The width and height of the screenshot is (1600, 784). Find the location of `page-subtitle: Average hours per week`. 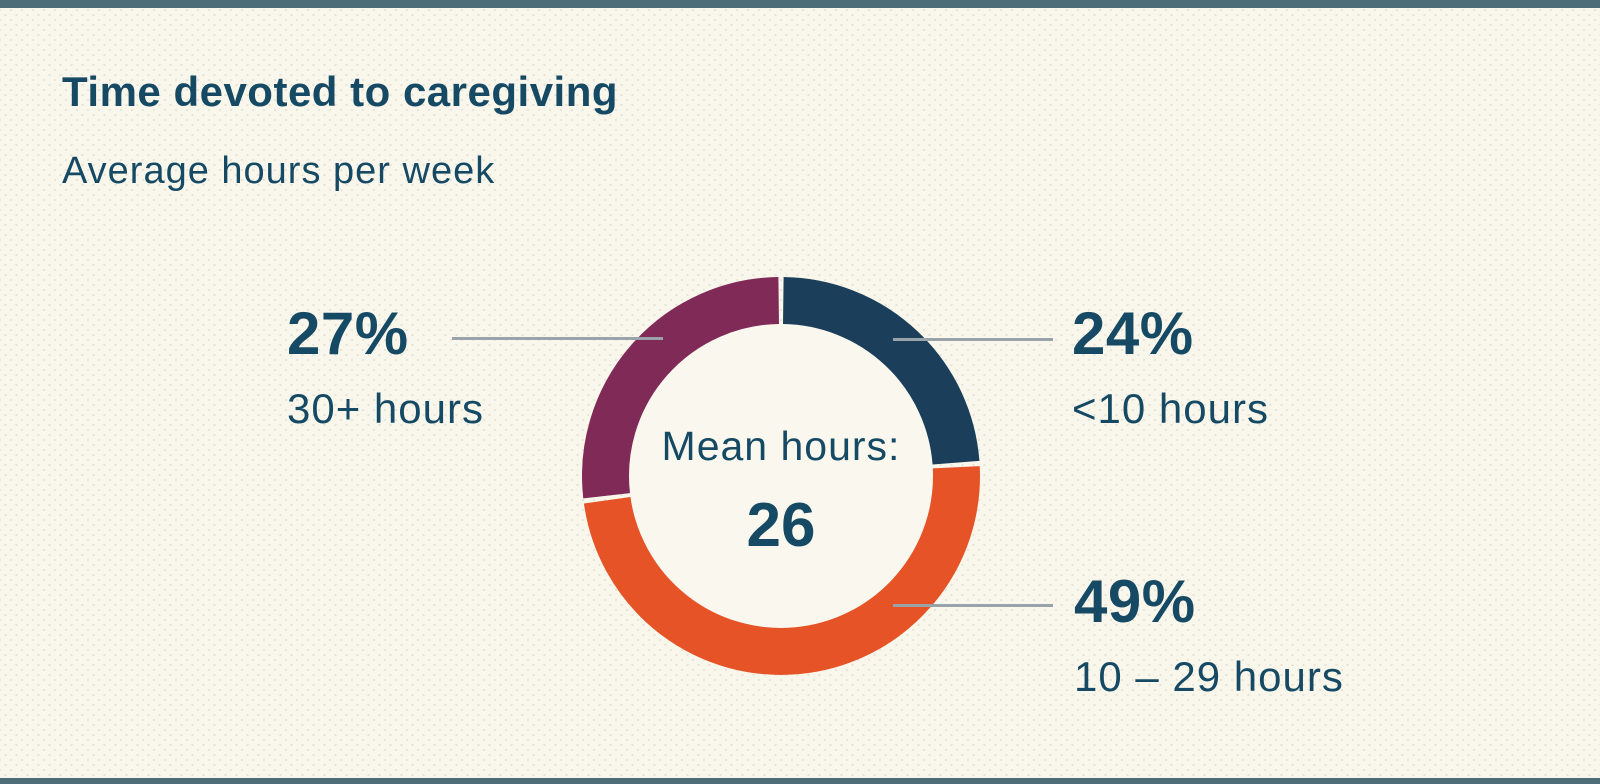

page-subtitle: Average hours per week is located at coordinates (279, 171).